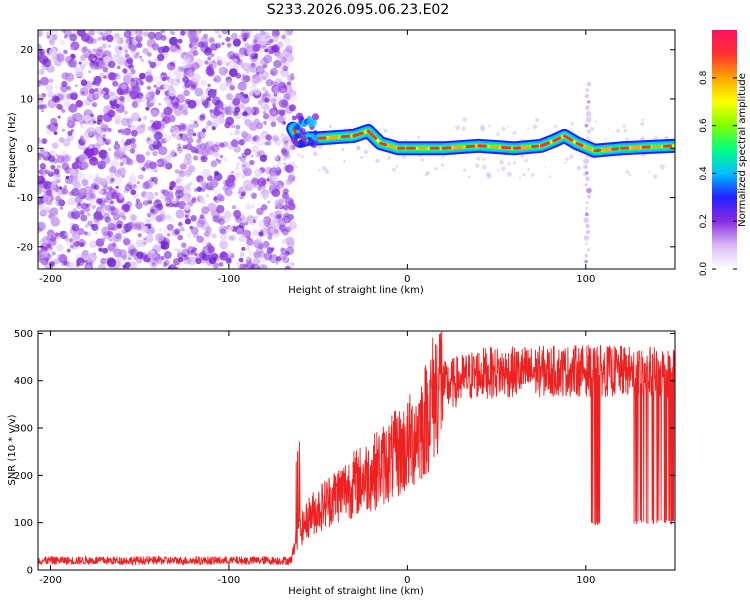  I want to click on spectrogram-xlabel: Height of straight line (km), so click(356, 290).